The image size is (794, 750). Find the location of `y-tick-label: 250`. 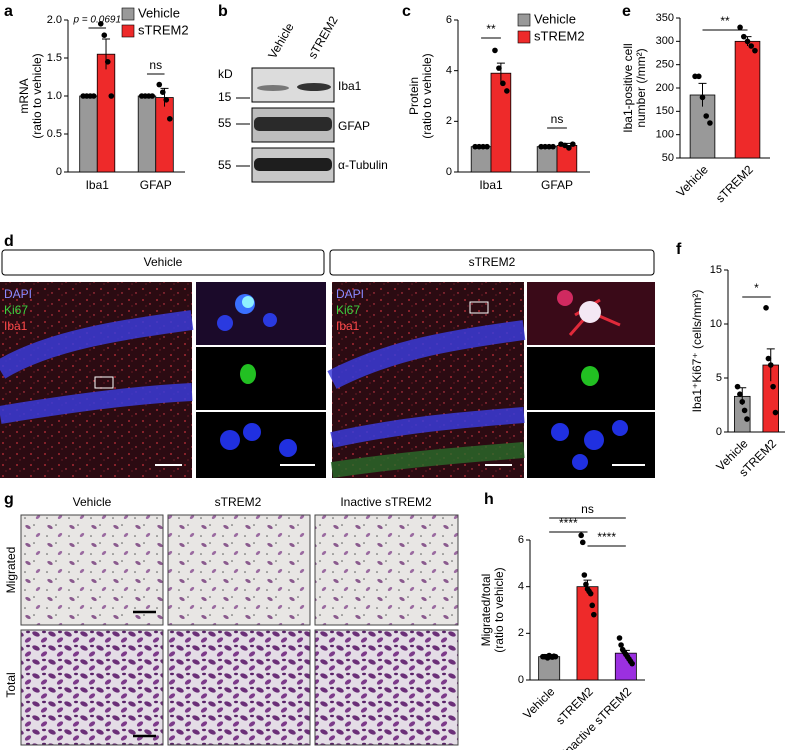

y-tick-label: 250 is located at coordinates (665, 65).